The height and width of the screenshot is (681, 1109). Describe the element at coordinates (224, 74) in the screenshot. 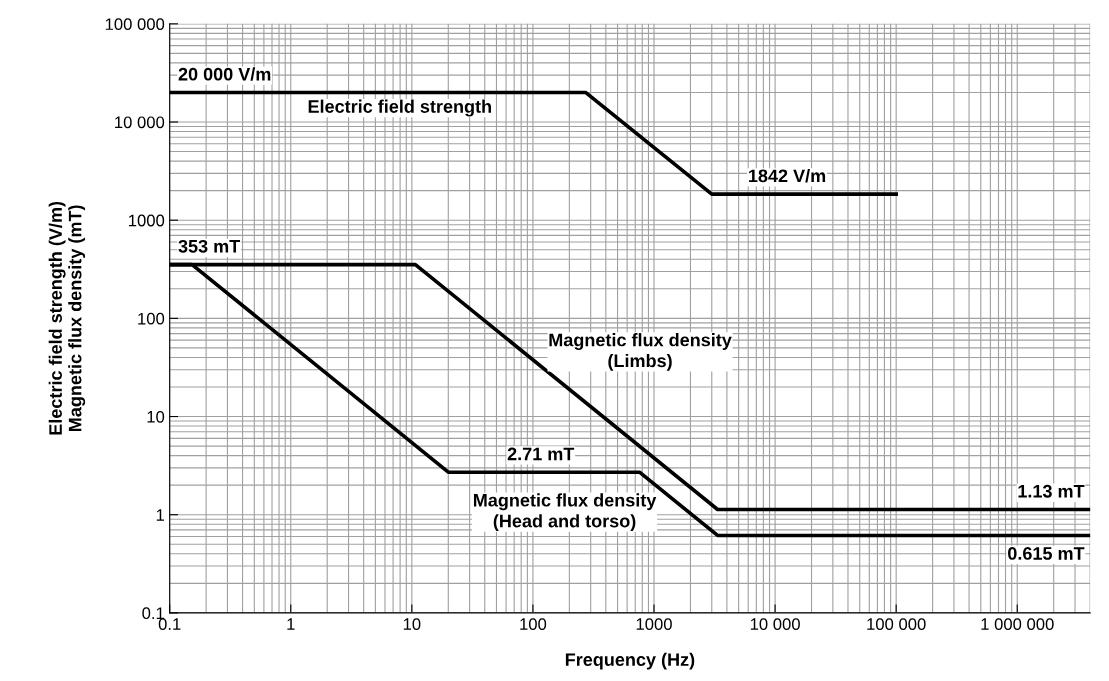

I see `annotation: 20 000 V/m` at that location.